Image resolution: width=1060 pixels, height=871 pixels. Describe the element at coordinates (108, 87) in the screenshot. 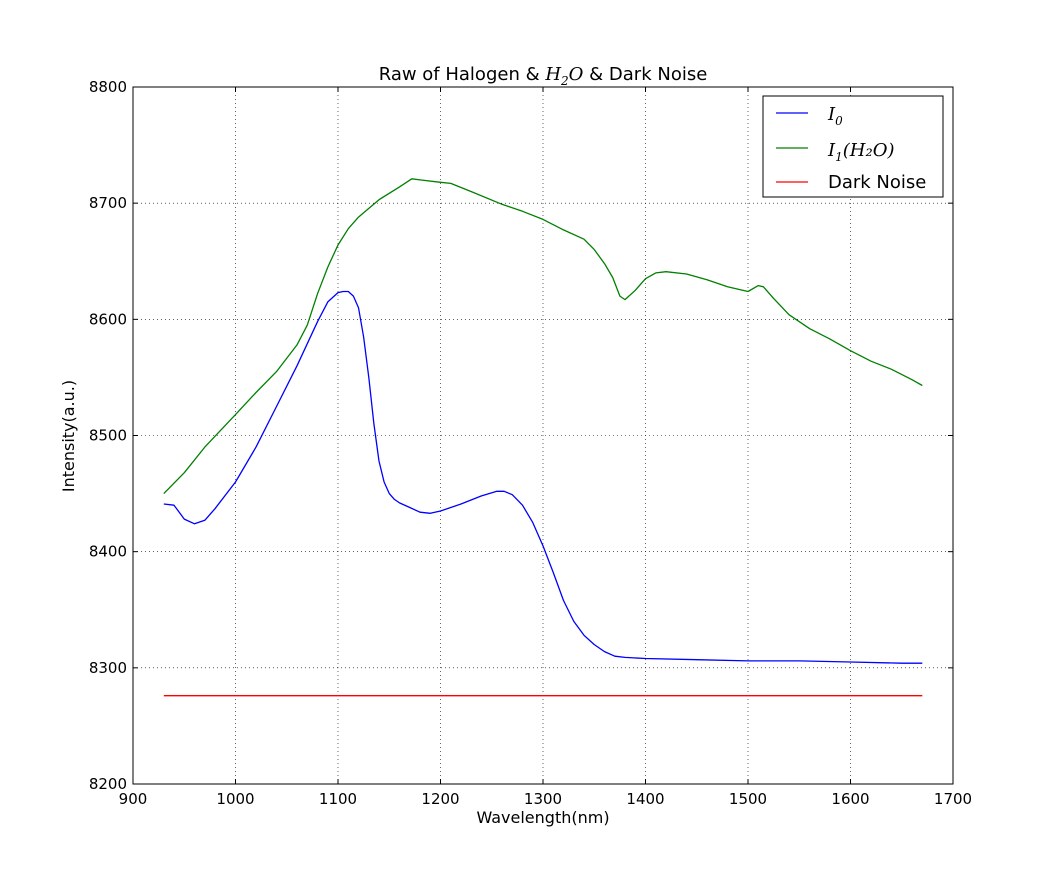

I see `y-tick-label: 8800` at that location.